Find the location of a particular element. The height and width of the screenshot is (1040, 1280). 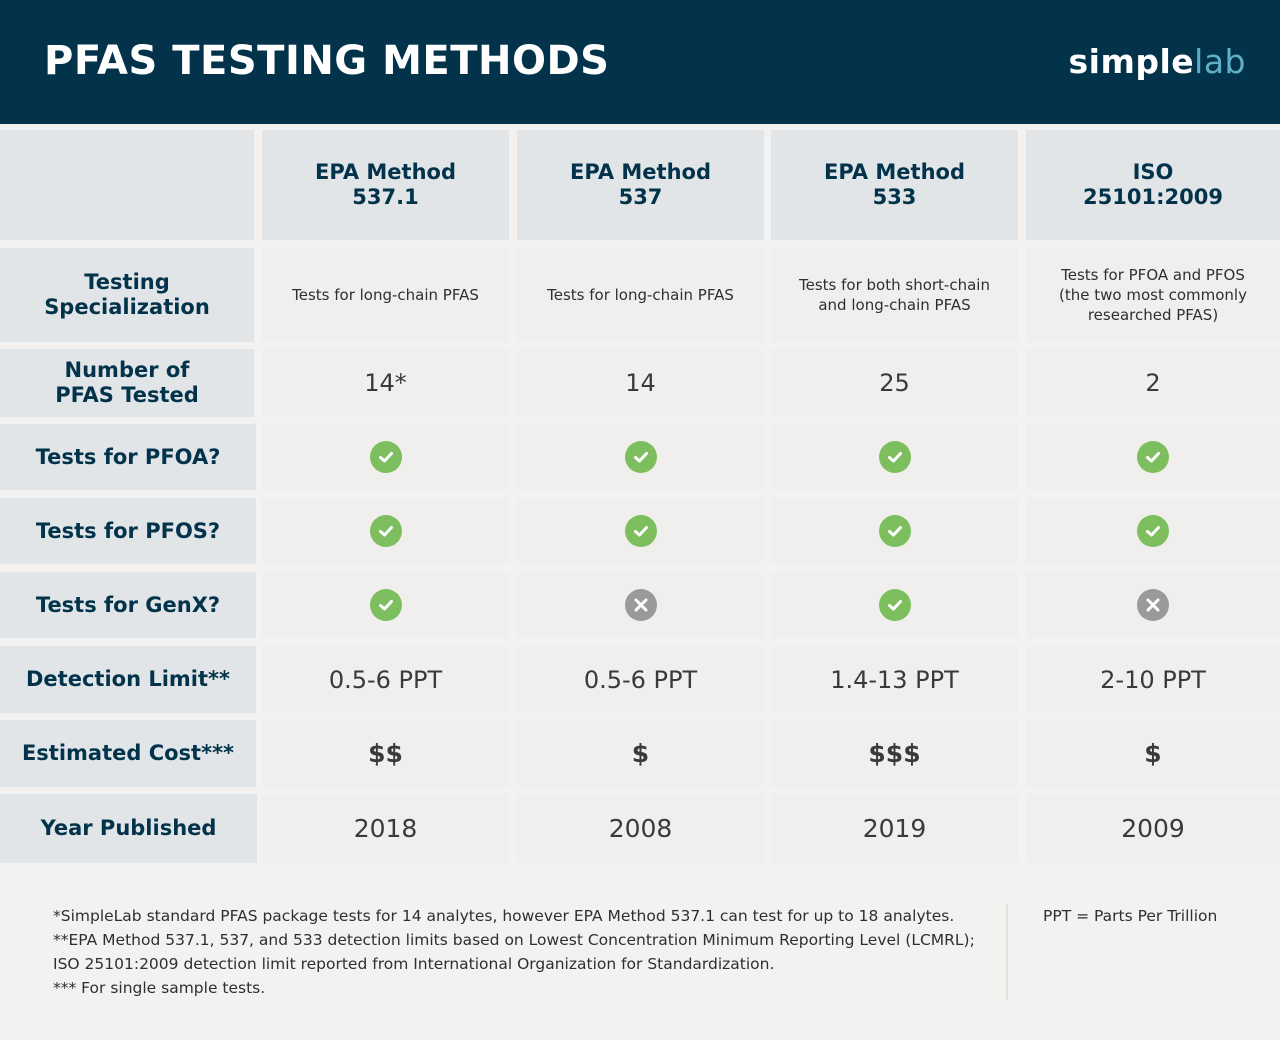

page-title: PFAS TESTING METHODS is located at coordinates (327, 61).